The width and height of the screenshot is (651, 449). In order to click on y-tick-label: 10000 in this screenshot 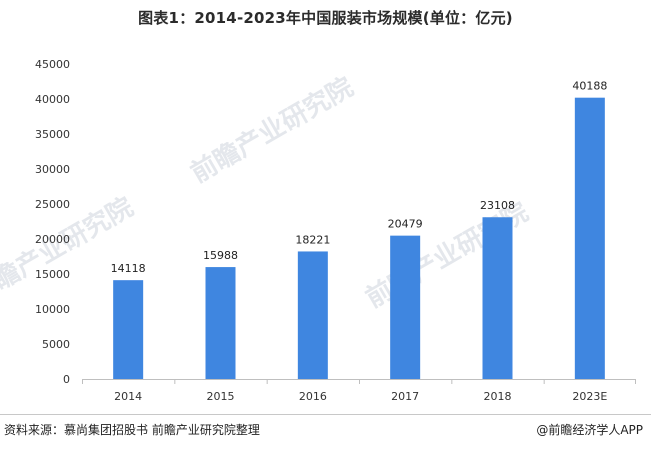, I will do `click(52, 309)`.